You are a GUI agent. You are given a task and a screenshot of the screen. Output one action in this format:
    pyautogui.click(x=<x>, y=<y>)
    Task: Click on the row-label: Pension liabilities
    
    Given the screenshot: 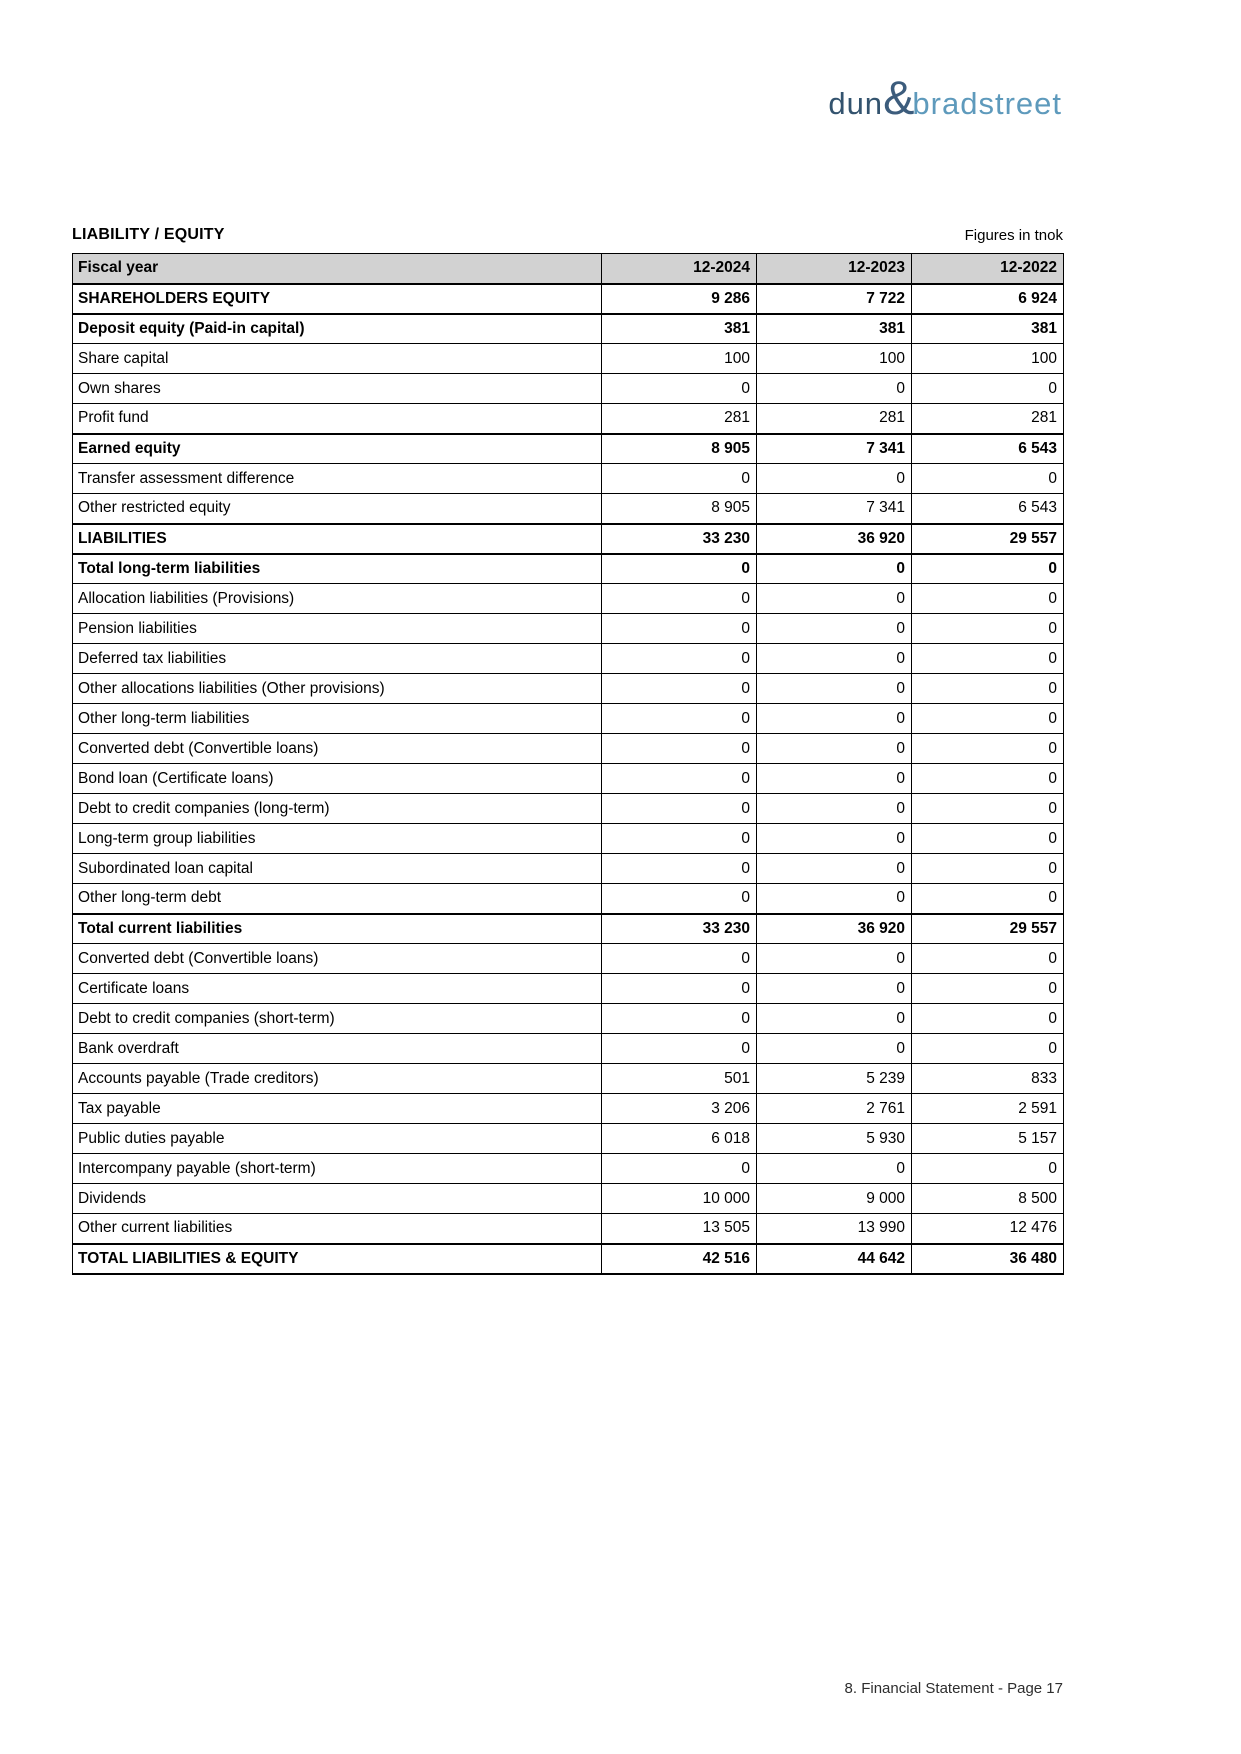 What is the action you would take?
    pyautogui.click(x=337, y=628)
    